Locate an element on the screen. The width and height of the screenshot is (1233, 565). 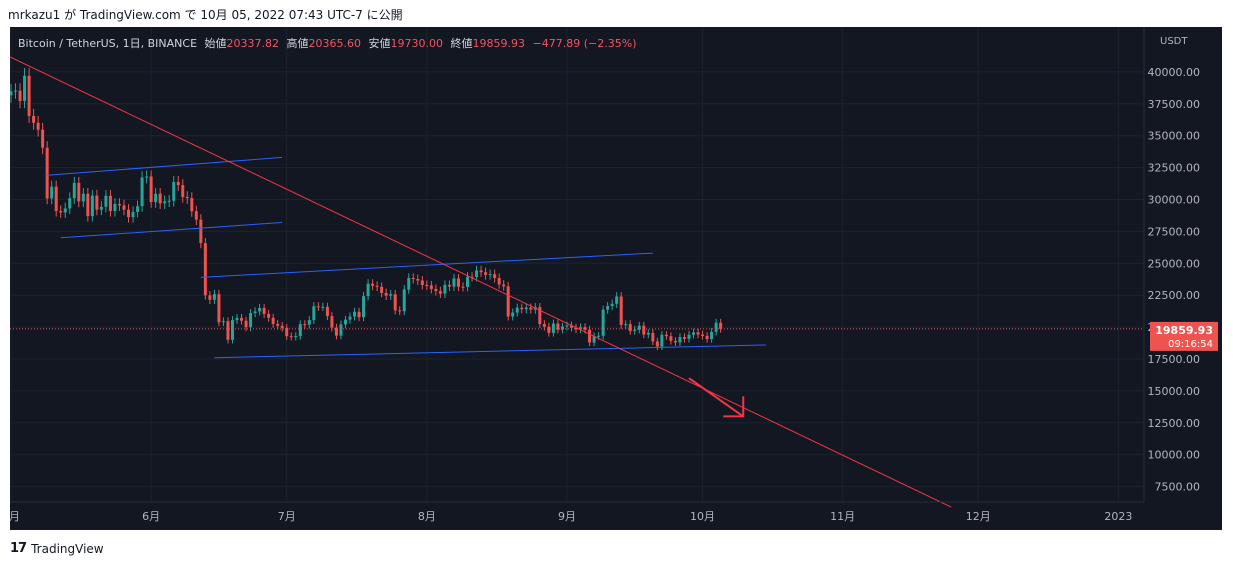
y-tick-label: 10000.00 is located at coordinates (1174, 455).